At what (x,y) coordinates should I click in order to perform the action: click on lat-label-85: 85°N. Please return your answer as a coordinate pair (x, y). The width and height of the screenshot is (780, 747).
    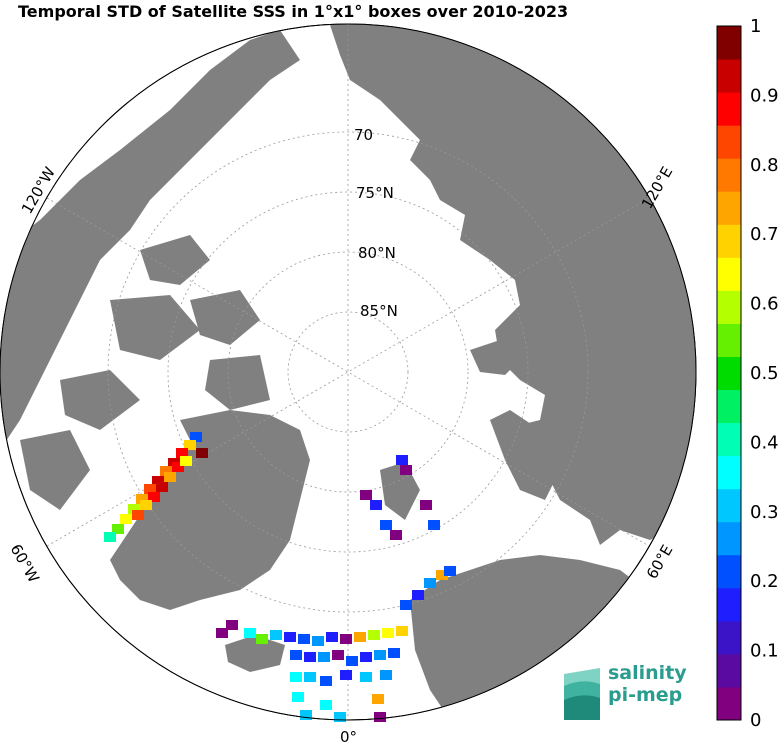
    Looking at the image, I should click on (379, 311).